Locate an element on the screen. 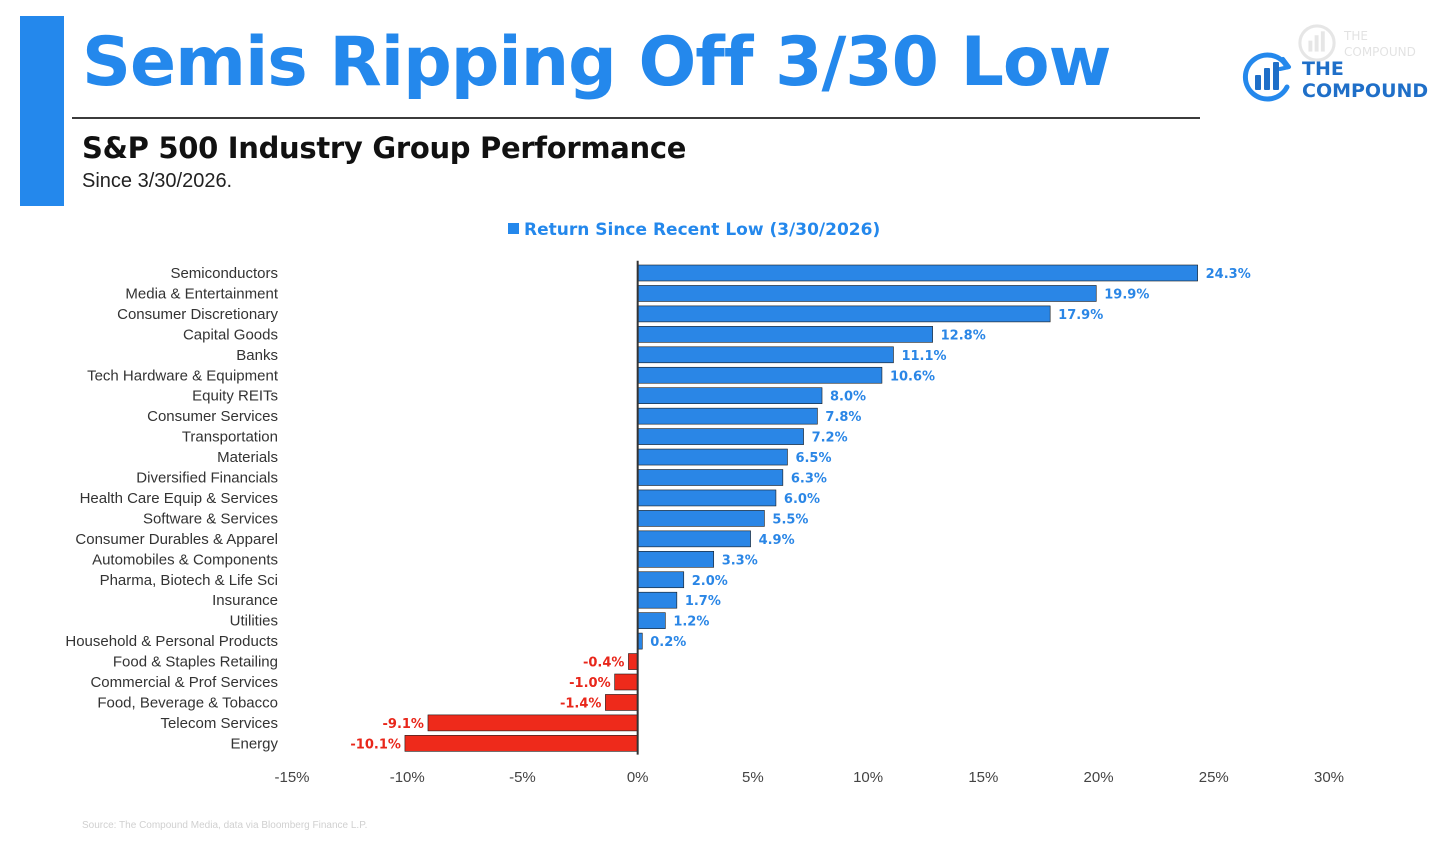 Image resolution: width=1456 pixels, height=843 pixels. category-label: Capital Goods is located at coordinates (230, 334).